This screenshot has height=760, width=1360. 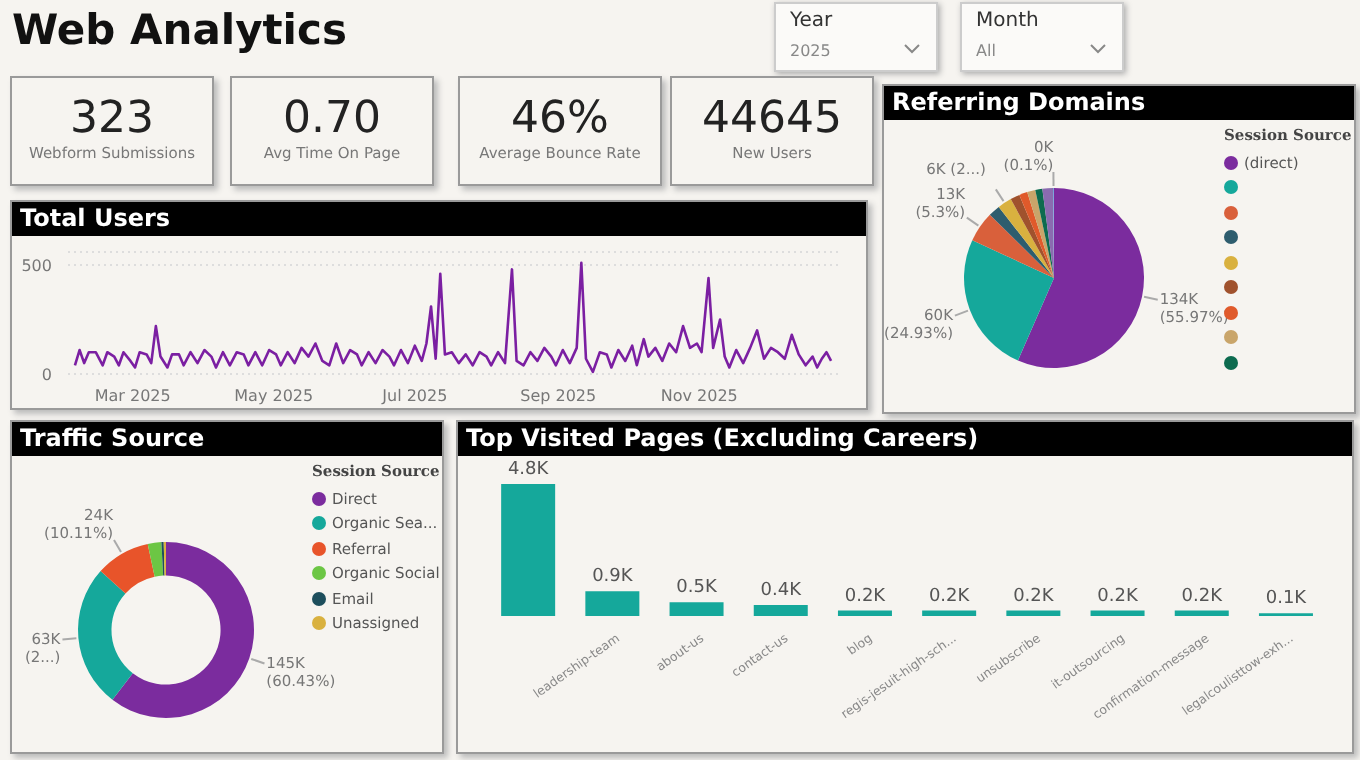 I want to click on text: 2025, so click(x=810, y=51).